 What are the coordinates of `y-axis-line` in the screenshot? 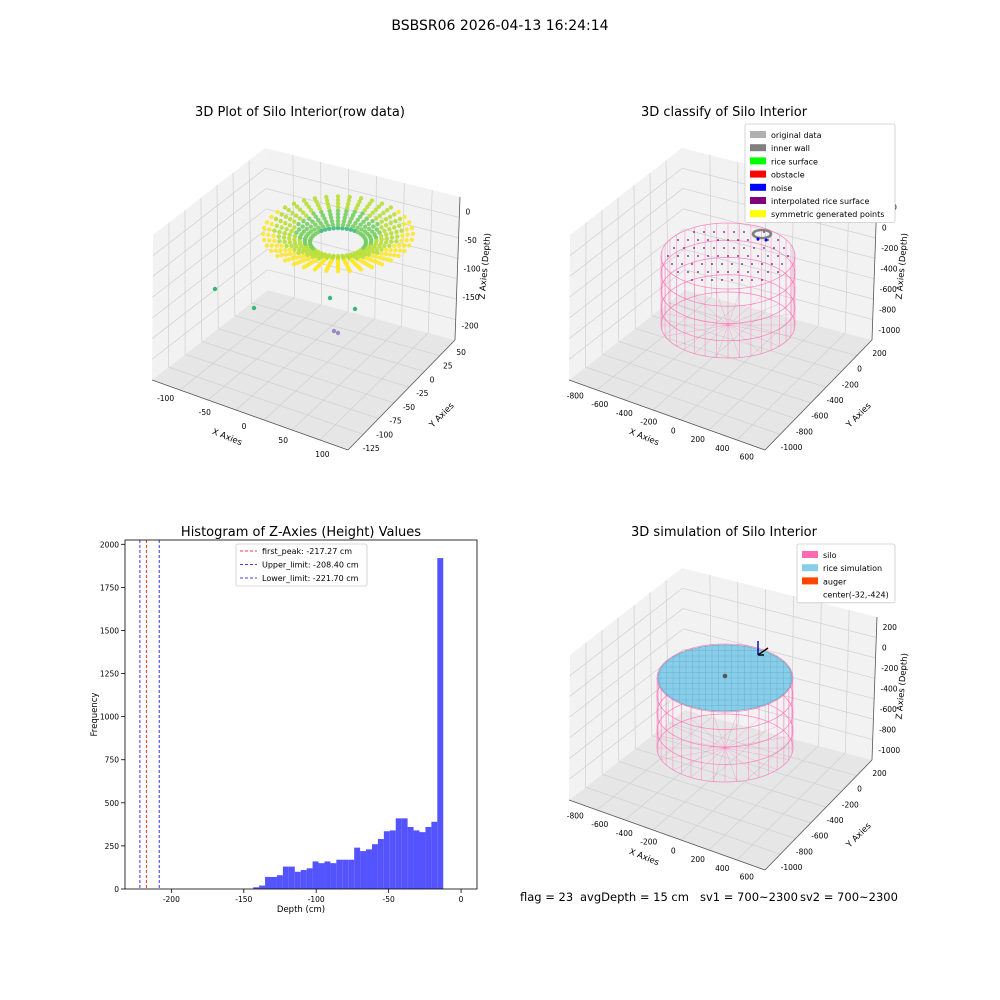 It's located at (818, 815).